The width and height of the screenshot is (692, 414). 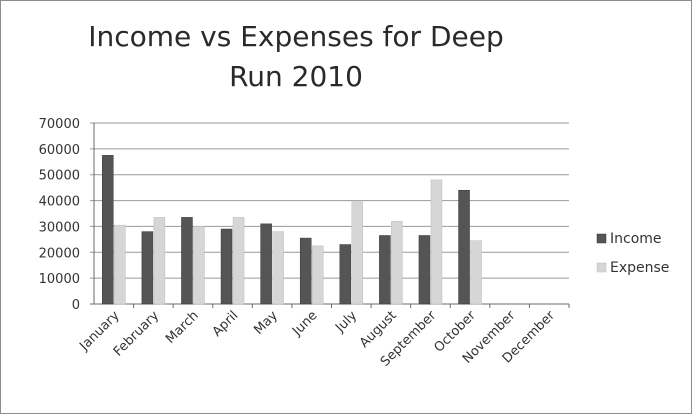 What do you see at coordinates (182, 327) in the screenshot?
I see `x-tick-label: March` at bounding box center [182, 327].